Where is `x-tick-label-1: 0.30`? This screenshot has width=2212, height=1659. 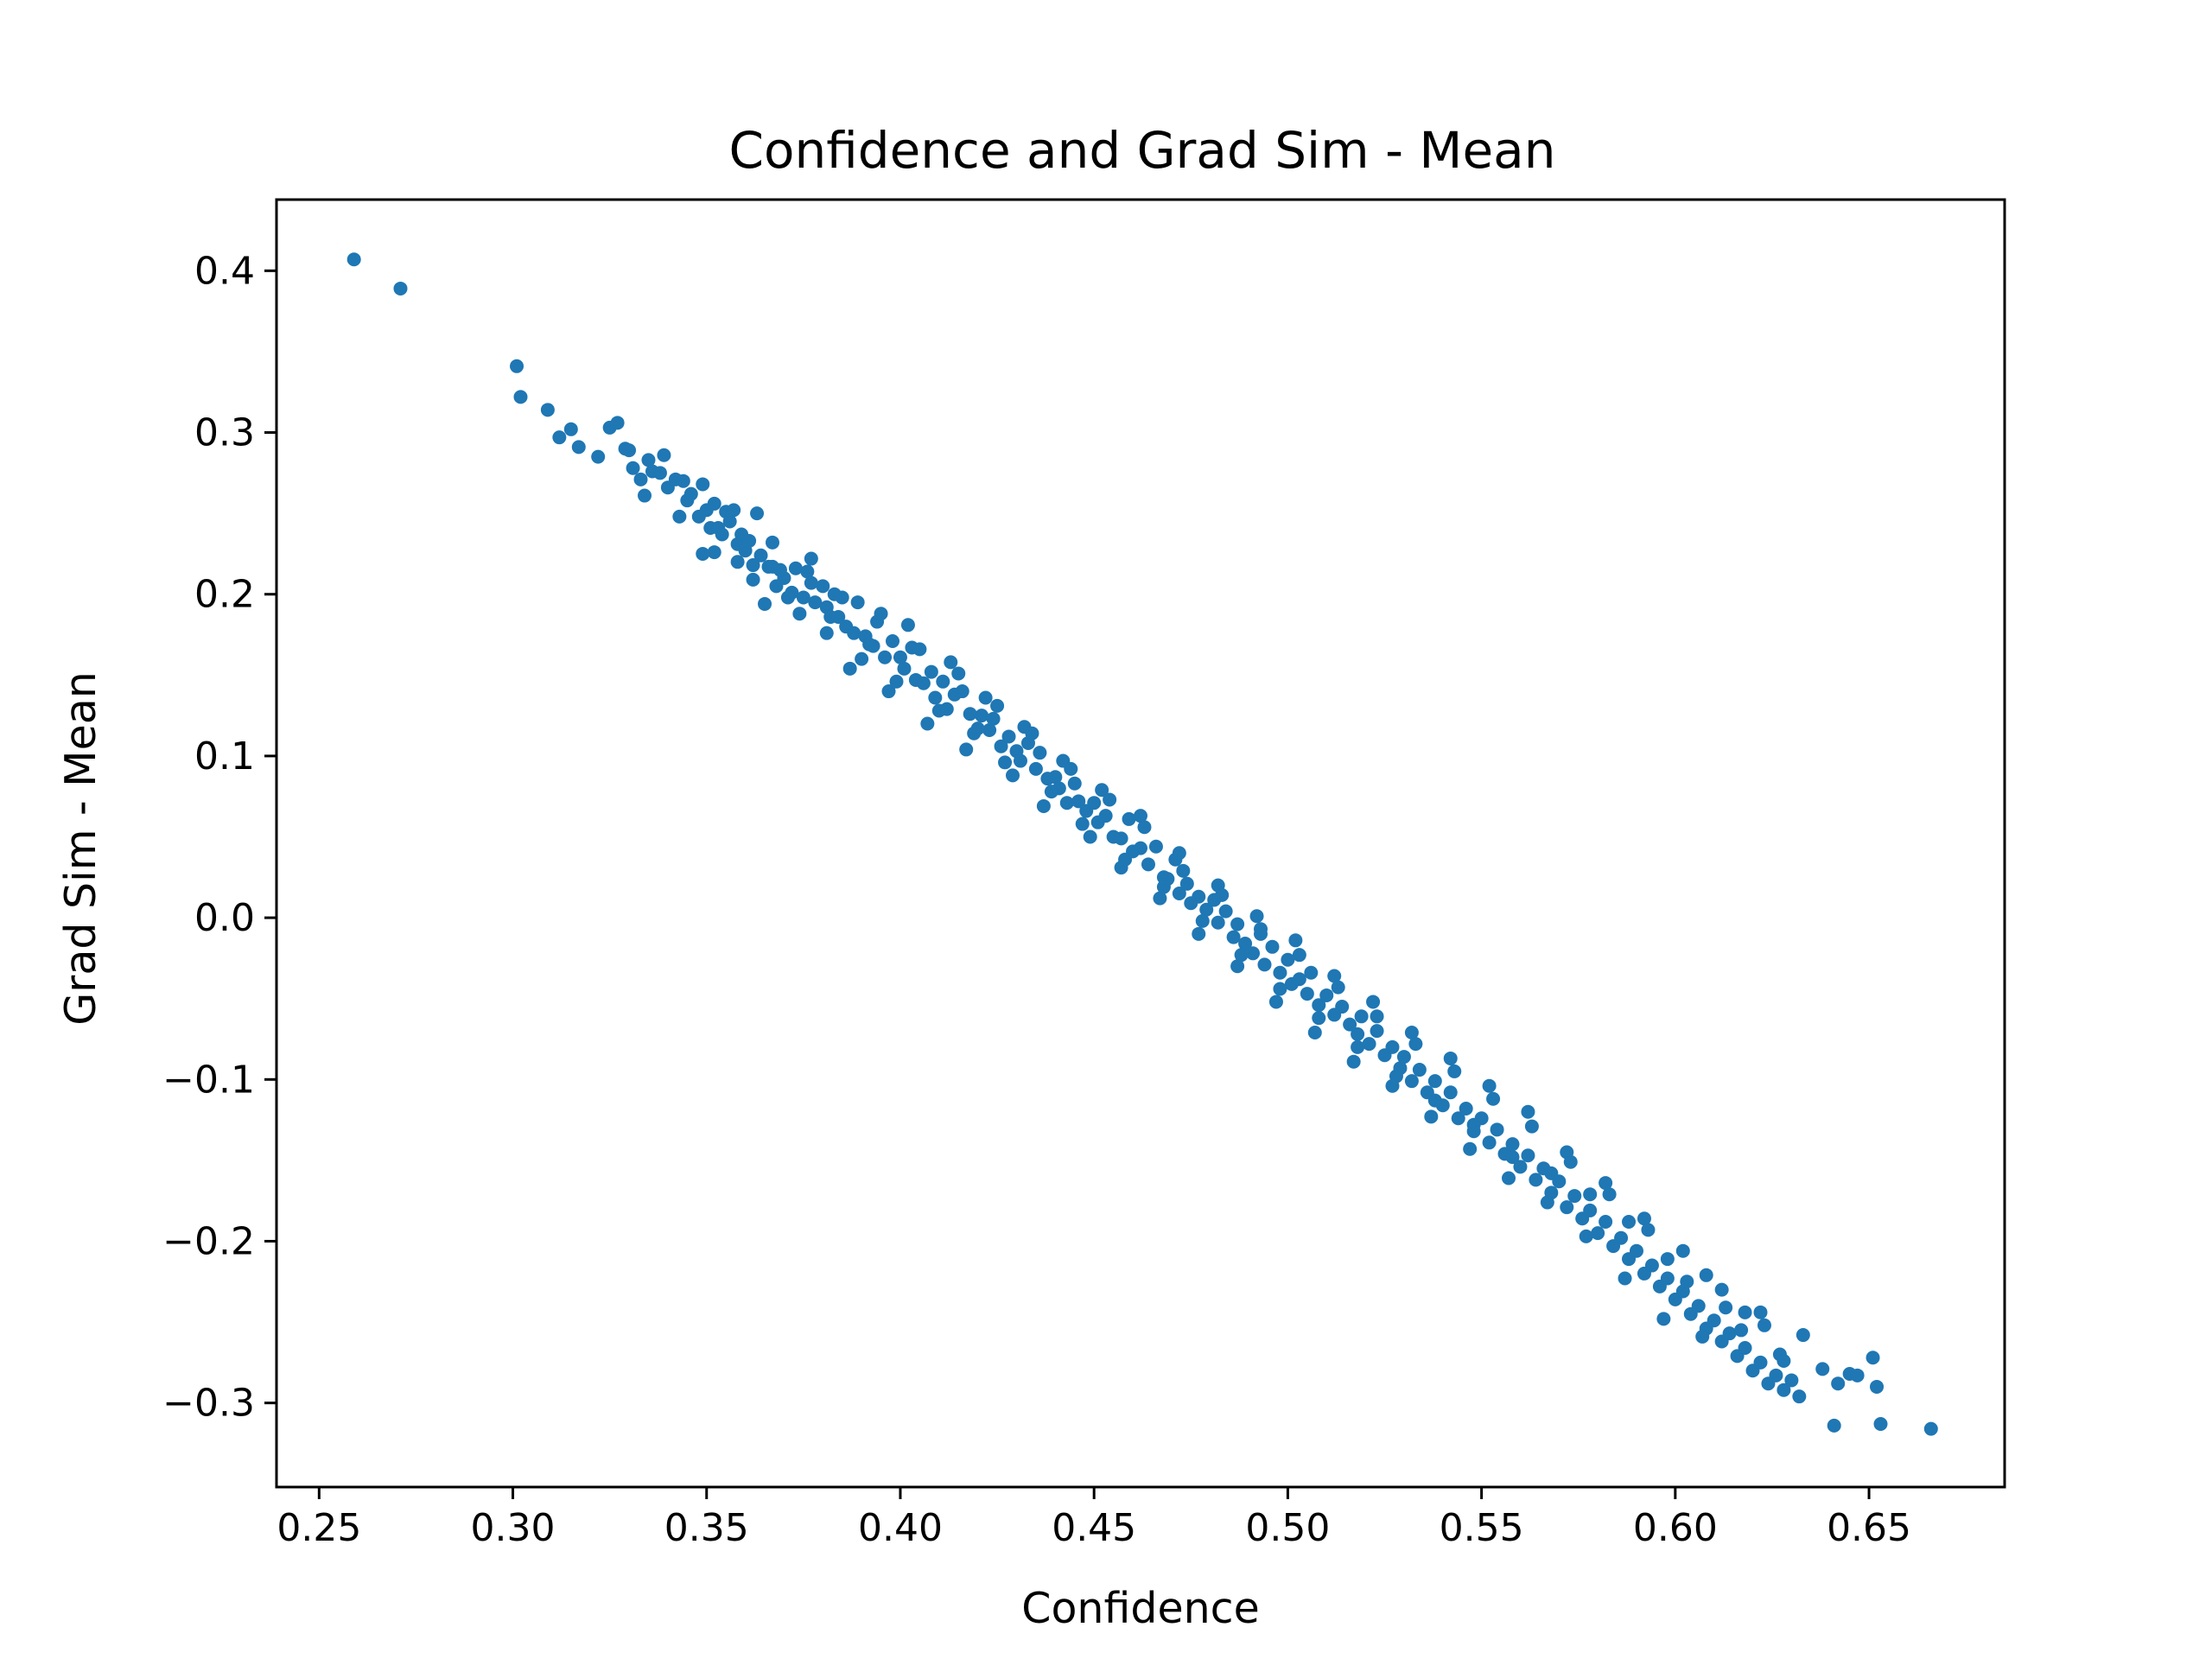 x-tick-label-1: 0.30 is located at coordinates (513, 1528).